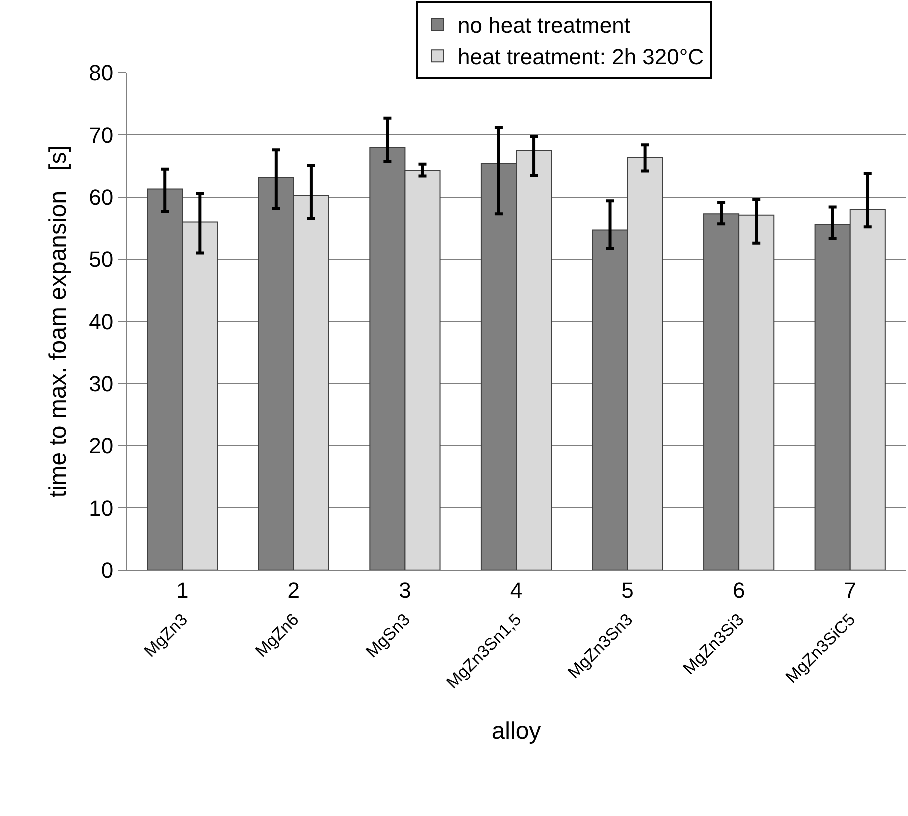  What do you see at coordinates (405, 590) in the screenshot?
I see `x-tick-label: 3` at bounding box center [405, 590].